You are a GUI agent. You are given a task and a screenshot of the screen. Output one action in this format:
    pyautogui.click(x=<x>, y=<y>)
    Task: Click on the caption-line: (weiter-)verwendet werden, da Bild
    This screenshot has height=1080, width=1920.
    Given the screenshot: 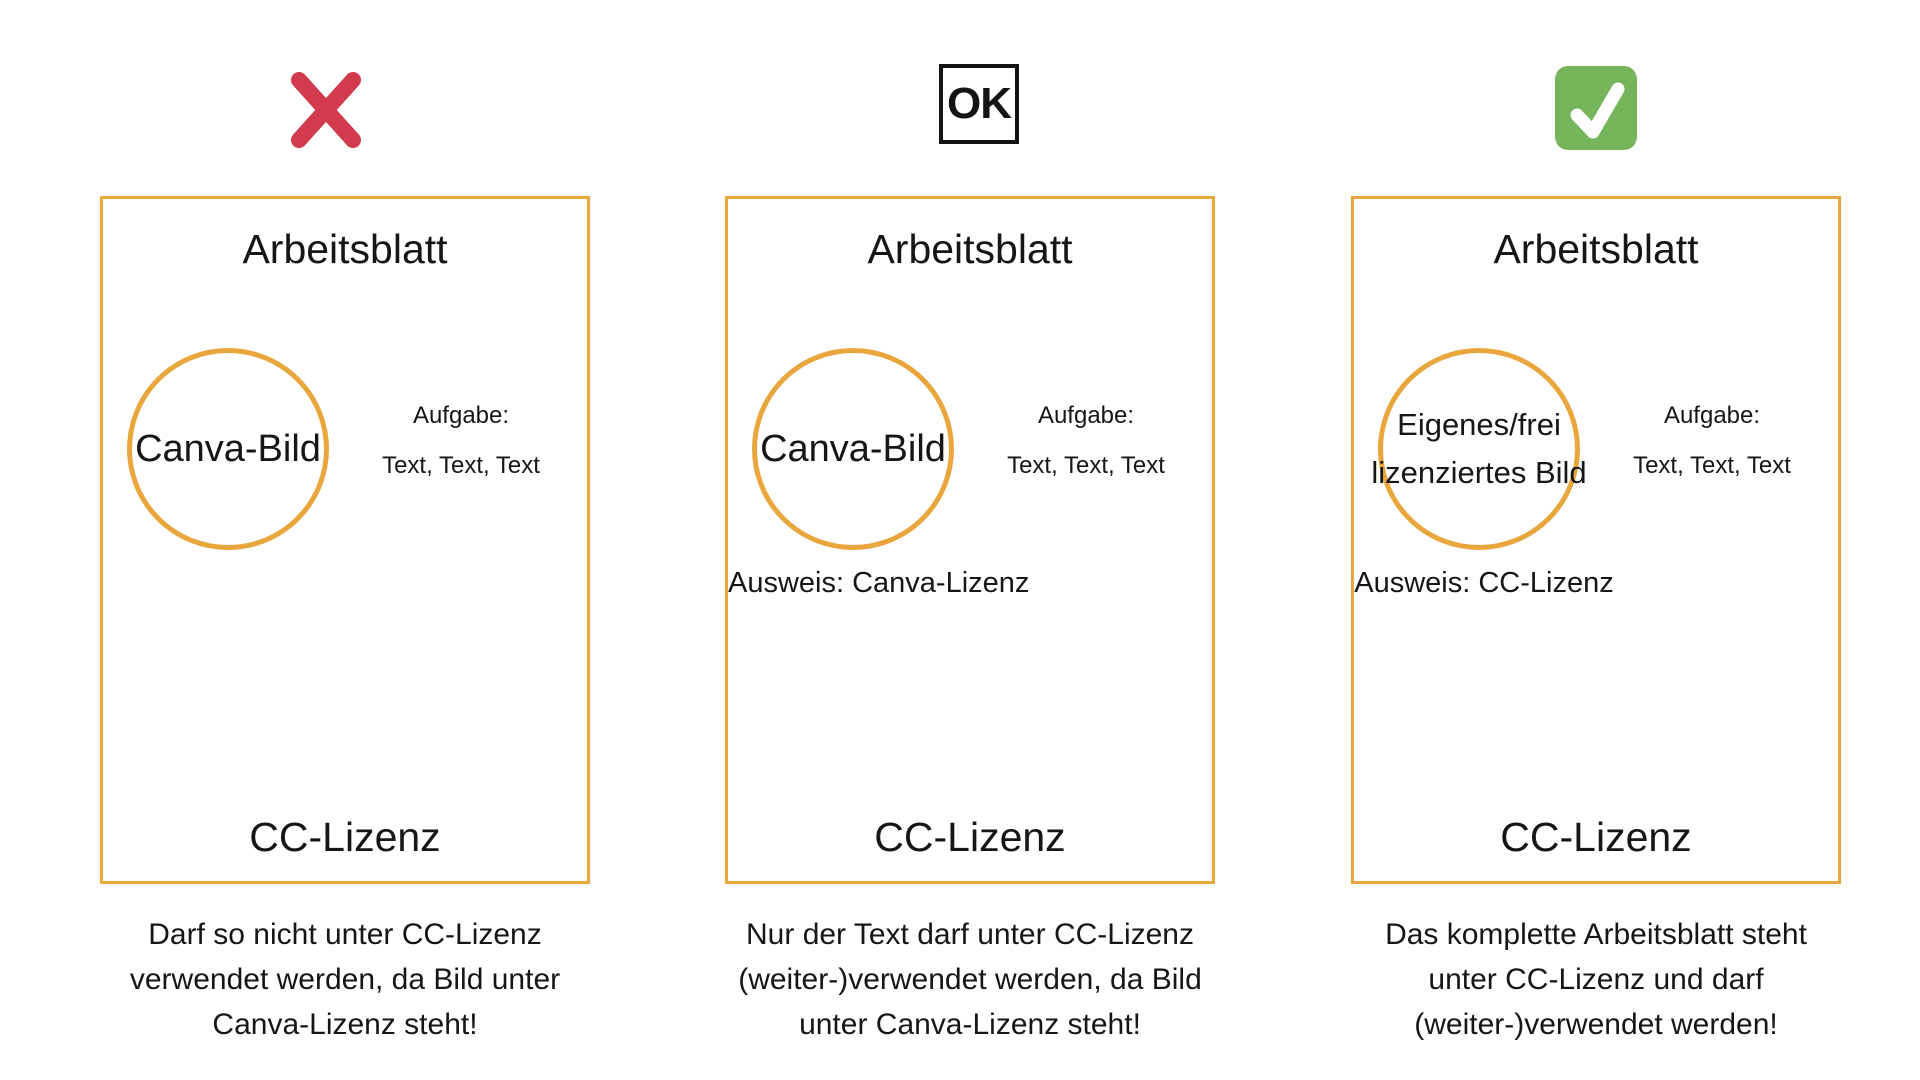 What is the action you would take?
    pyautogui.click(x=970, y=979)
    